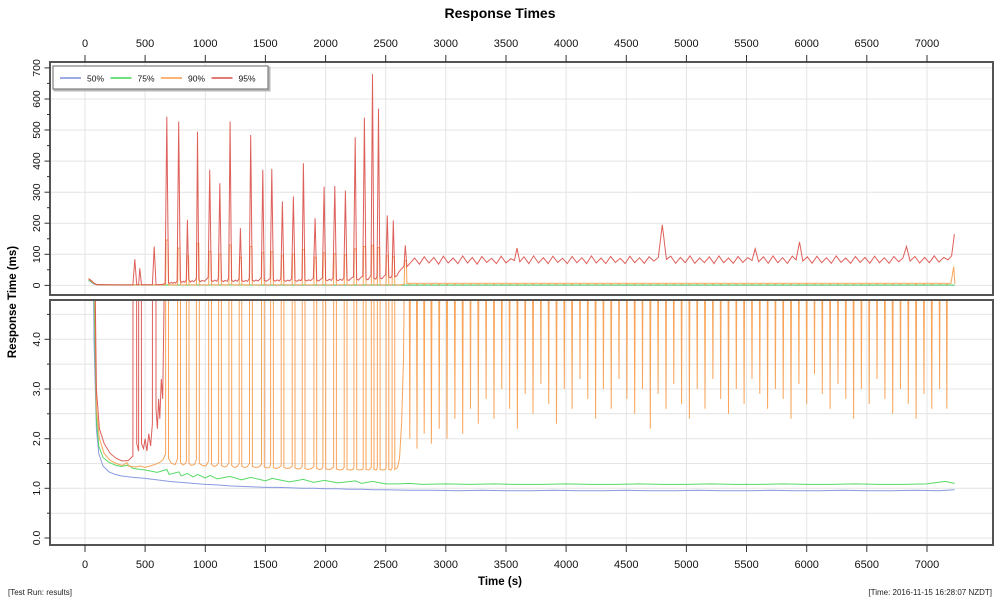 The height and width of the screenshot is (600, 1000). I want to click on top-xtick-label: 500, so click(145, 44).